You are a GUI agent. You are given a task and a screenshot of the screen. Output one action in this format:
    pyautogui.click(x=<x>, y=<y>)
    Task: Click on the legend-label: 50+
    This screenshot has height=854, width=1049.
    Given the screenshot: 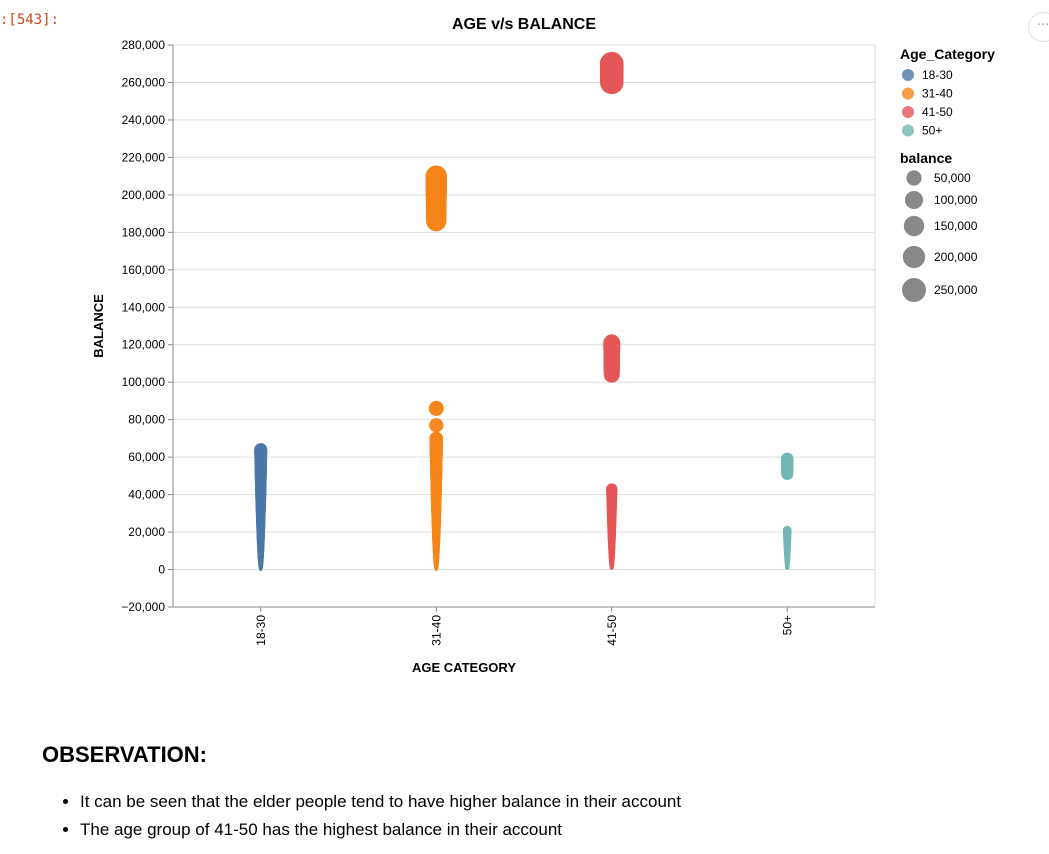 What is the action you would take?
    pyautogui.click(x=932, y=131)
    